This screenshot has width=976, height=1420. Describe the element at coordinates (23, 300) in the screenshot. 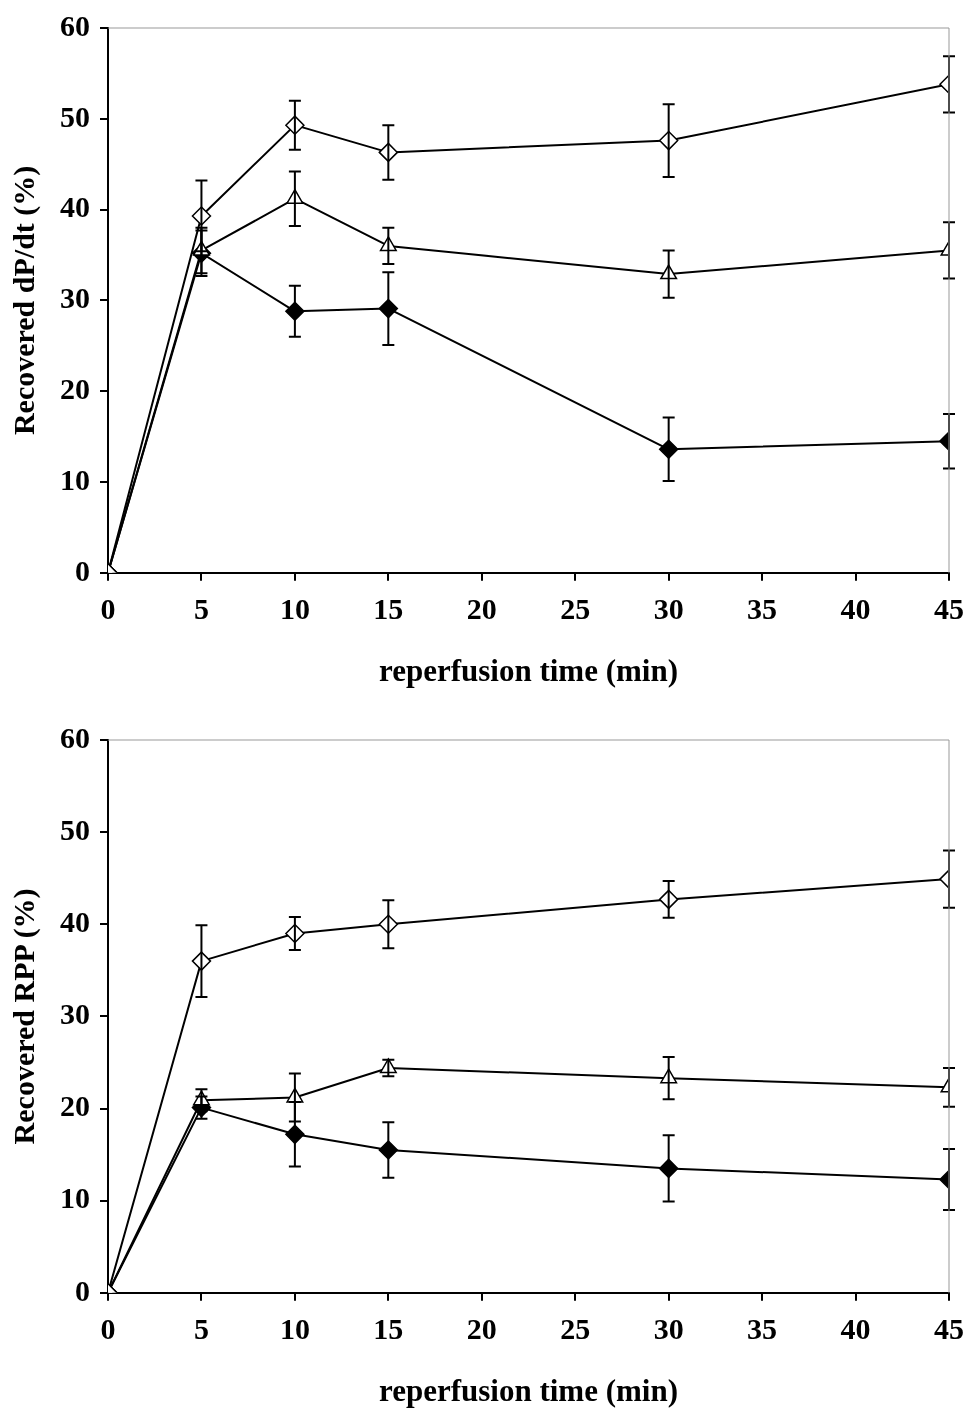

I see `y-axis-title: Recovered dP/dt (%)` at that location.